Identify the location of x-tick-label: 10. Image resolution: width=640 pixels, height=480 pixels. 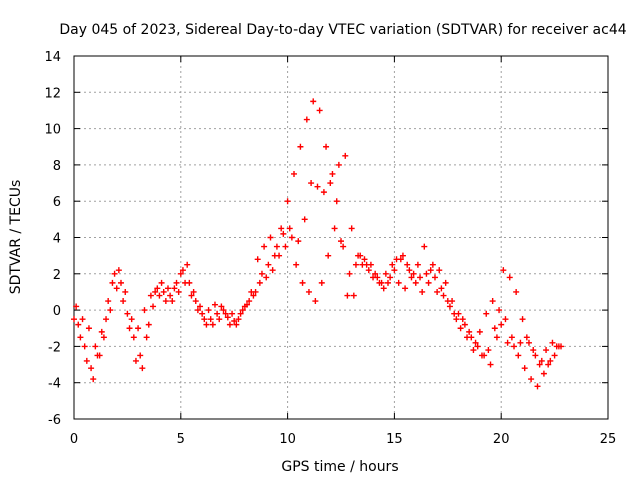
(287, 439).